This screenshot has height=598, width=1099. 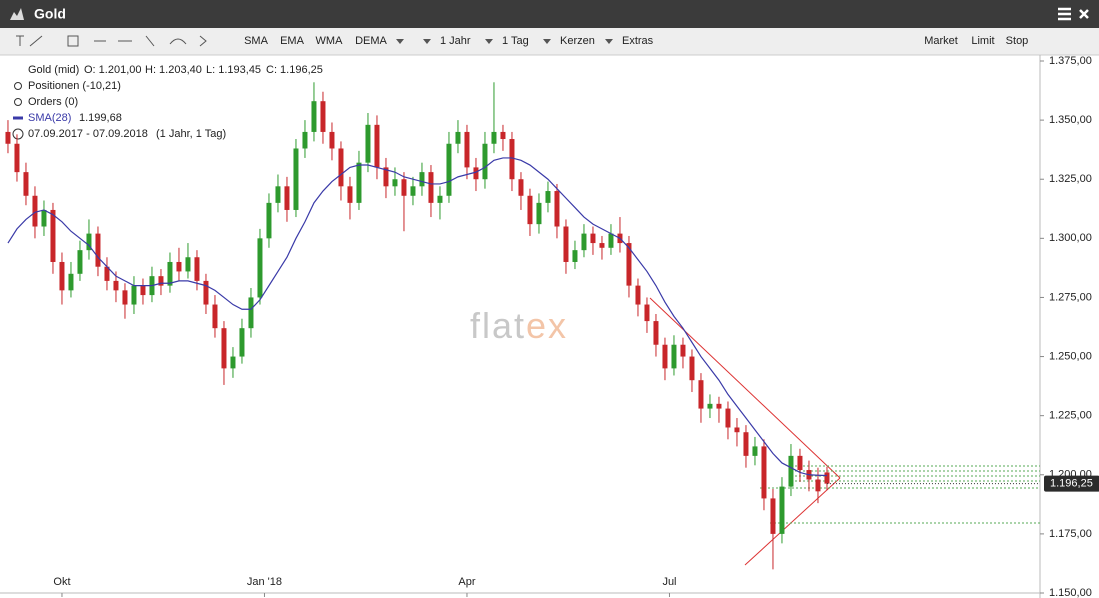 I want to click on legend-instrument: Gold (mid), so click(x=53, y=70).